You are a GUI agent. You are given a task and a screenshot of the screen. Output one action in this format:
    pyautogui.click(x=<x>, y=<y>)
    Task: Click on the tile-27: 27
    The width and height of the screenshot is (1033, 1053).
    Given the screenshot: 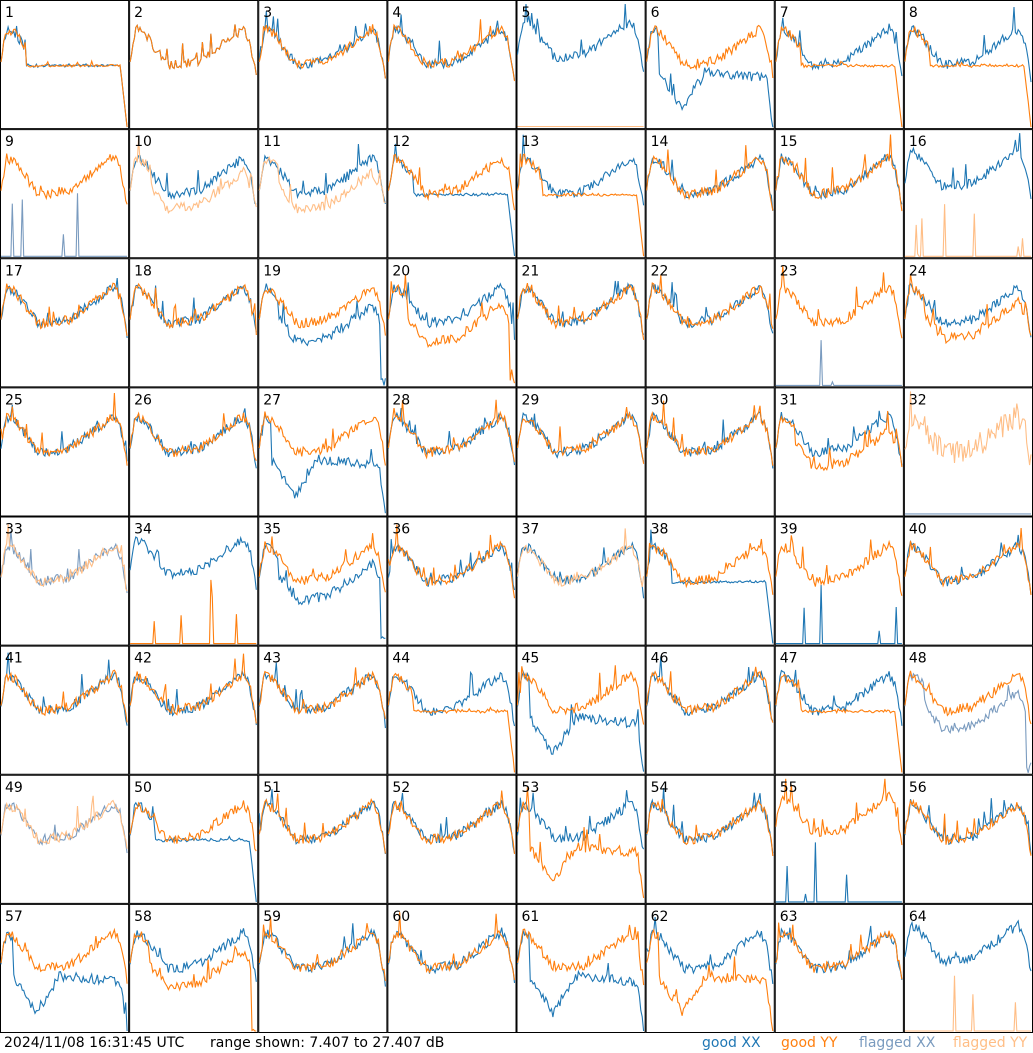 What is the action you would take?
    pyautogui.click(x=323, y=452)
    